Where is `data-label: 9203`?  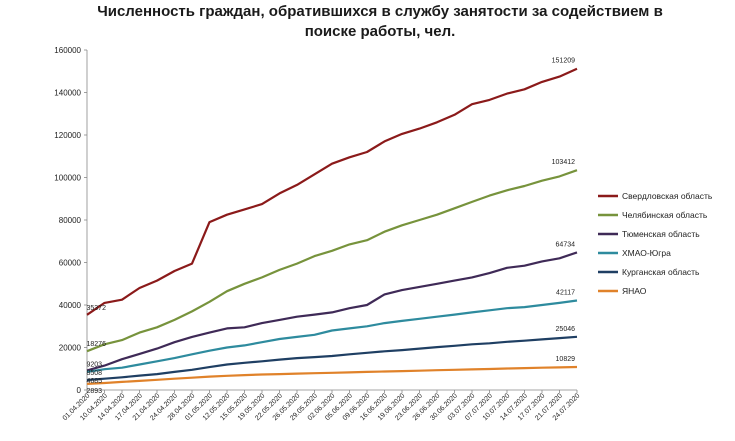 data-label: 9203 is located at coordinates (95, 364).